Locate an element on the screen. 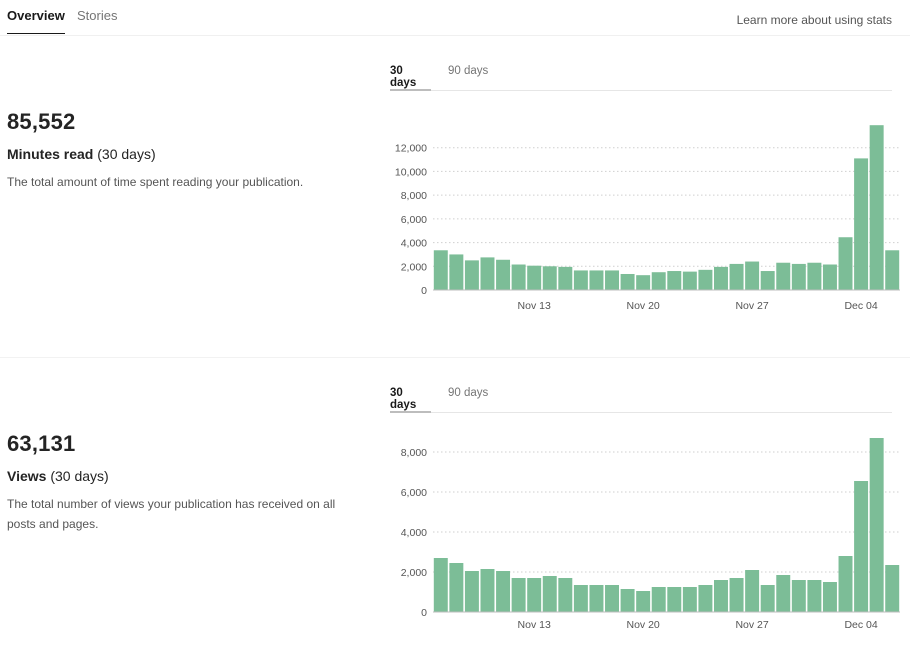 The image size is (910, 649). minutes-read-value: 85,552 is located at coordinates (41, 121).